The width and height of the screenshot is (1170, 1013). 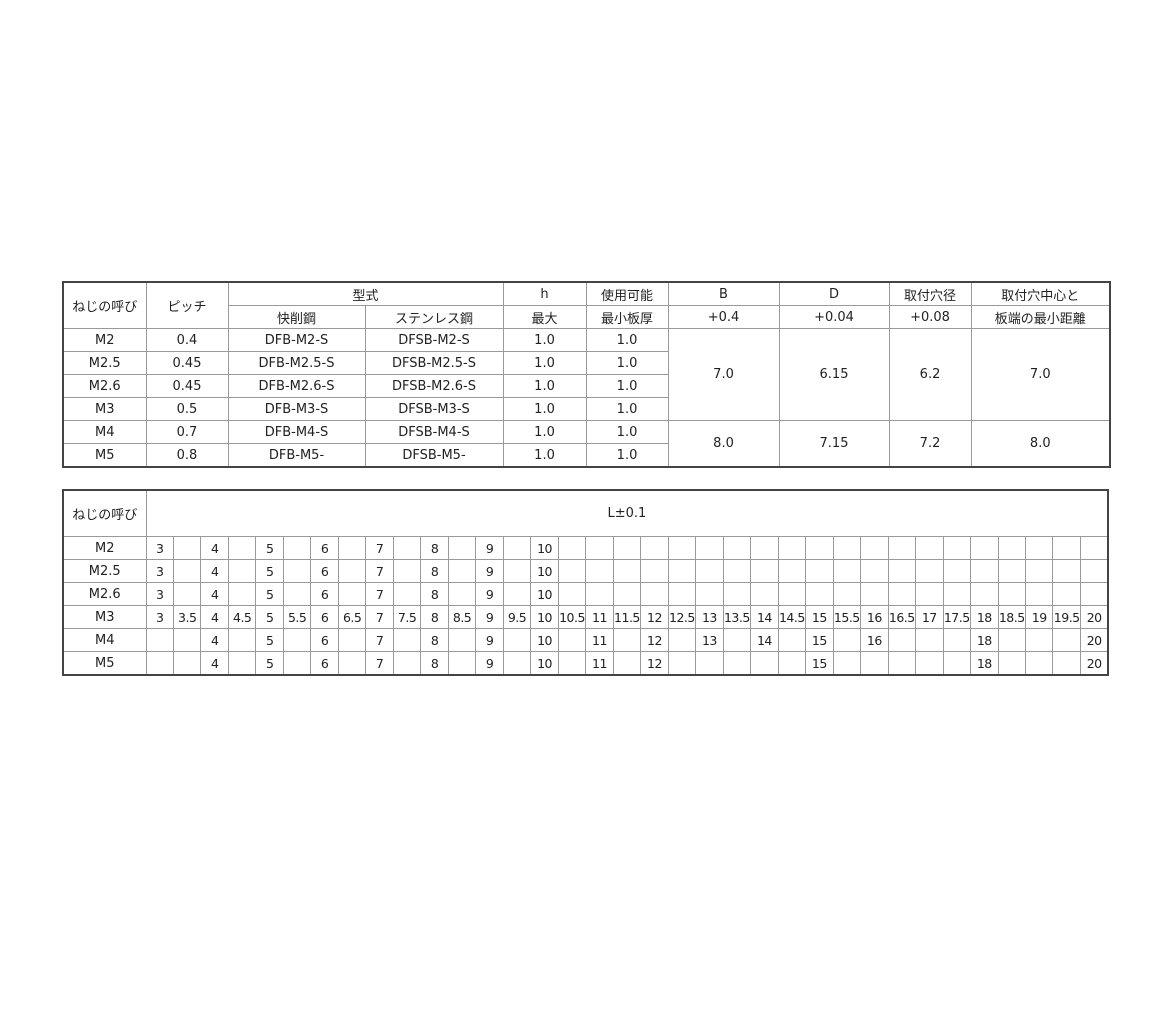 I want to click on cell-size: M2.6, so click(x=104, y=594).